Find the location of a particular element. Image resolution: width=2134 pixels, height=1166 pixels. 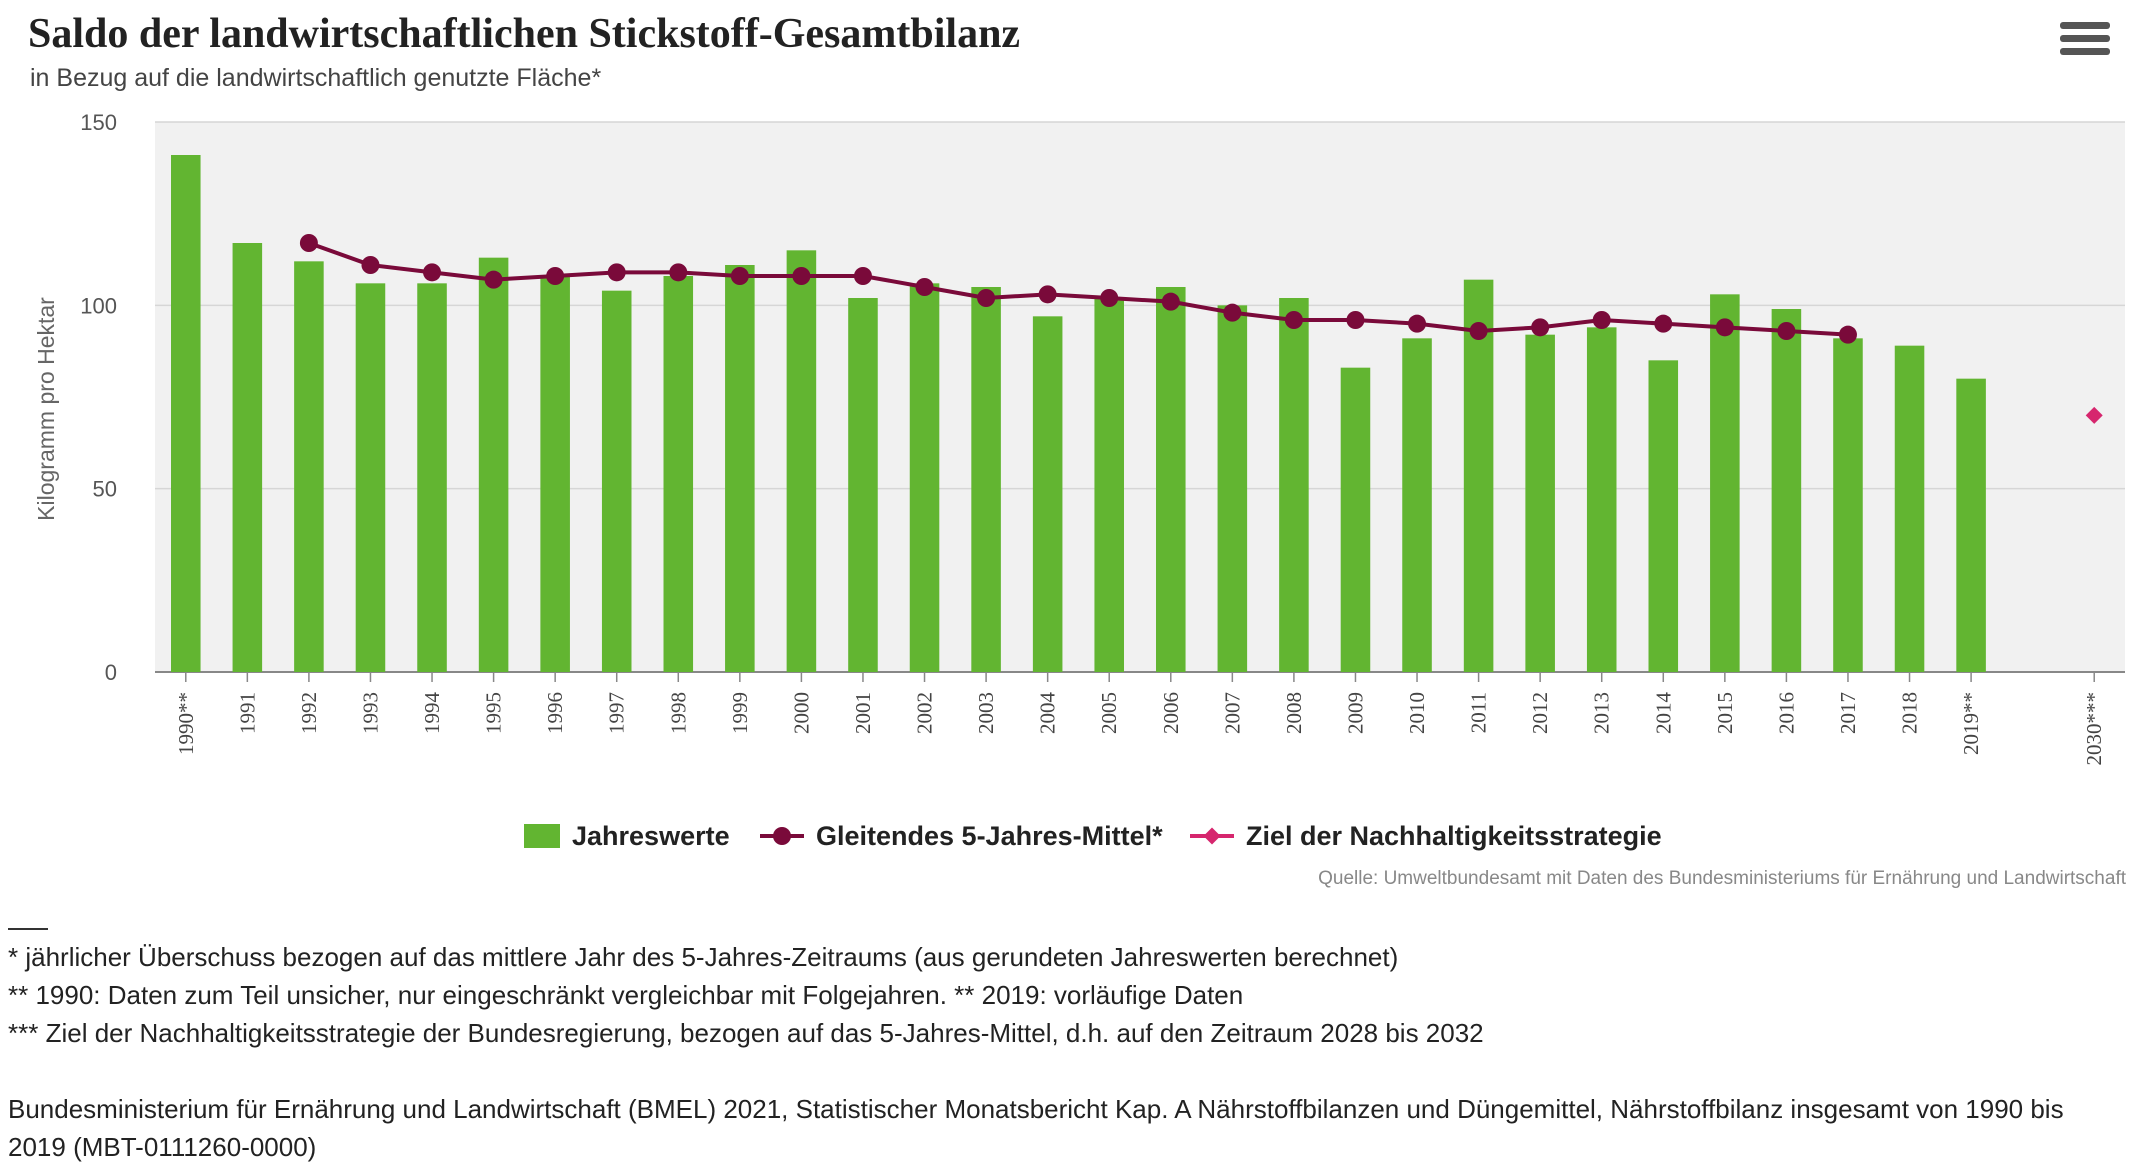

x-tick-label: 2011 is located at coordinates (1479, 712).